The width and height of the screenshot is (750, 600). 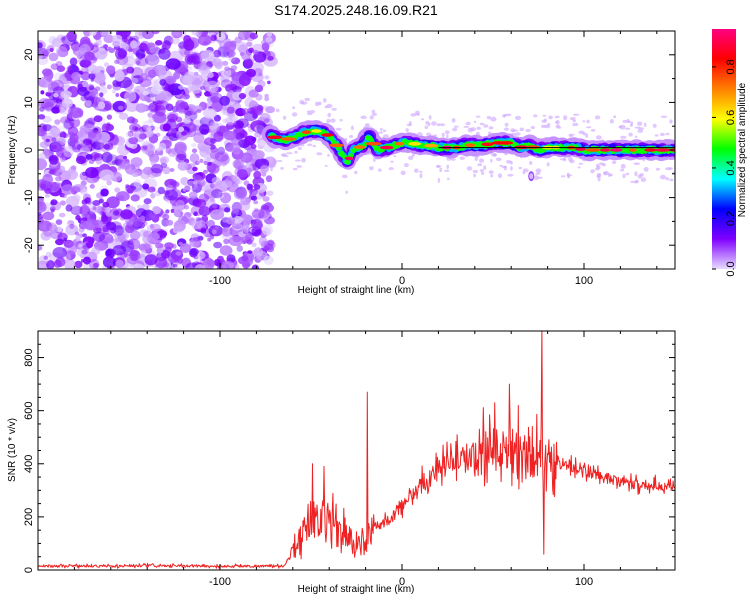 What do you see at coordinates (29, 245) in the screenshot?
I see `spectrogram-y-tick-label: -20` at bounding box center [29, 245].